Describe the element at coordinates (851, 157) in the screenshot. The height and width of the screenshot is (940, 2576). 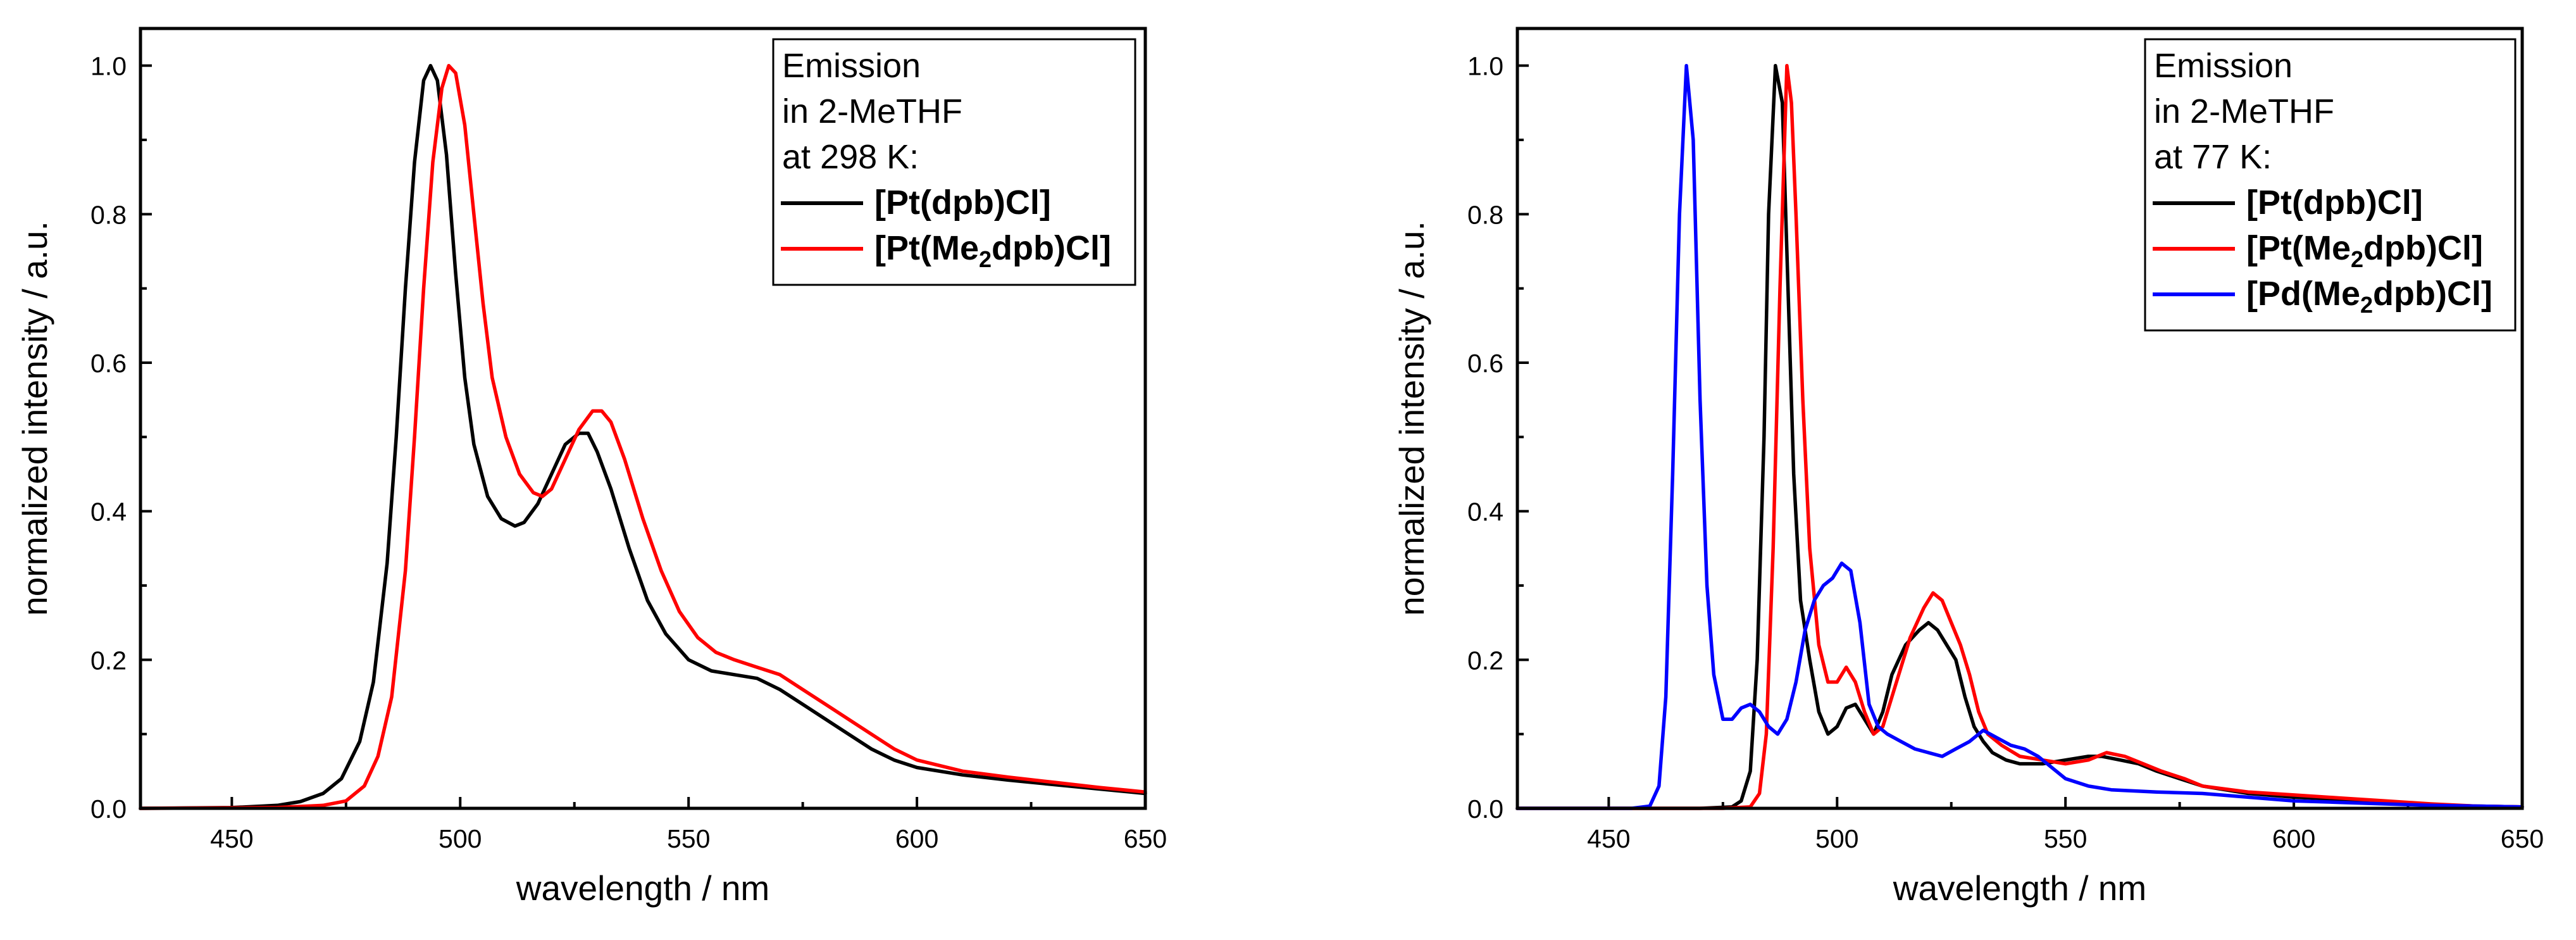
I see `legend-header-line: at 298 K:` at that location.